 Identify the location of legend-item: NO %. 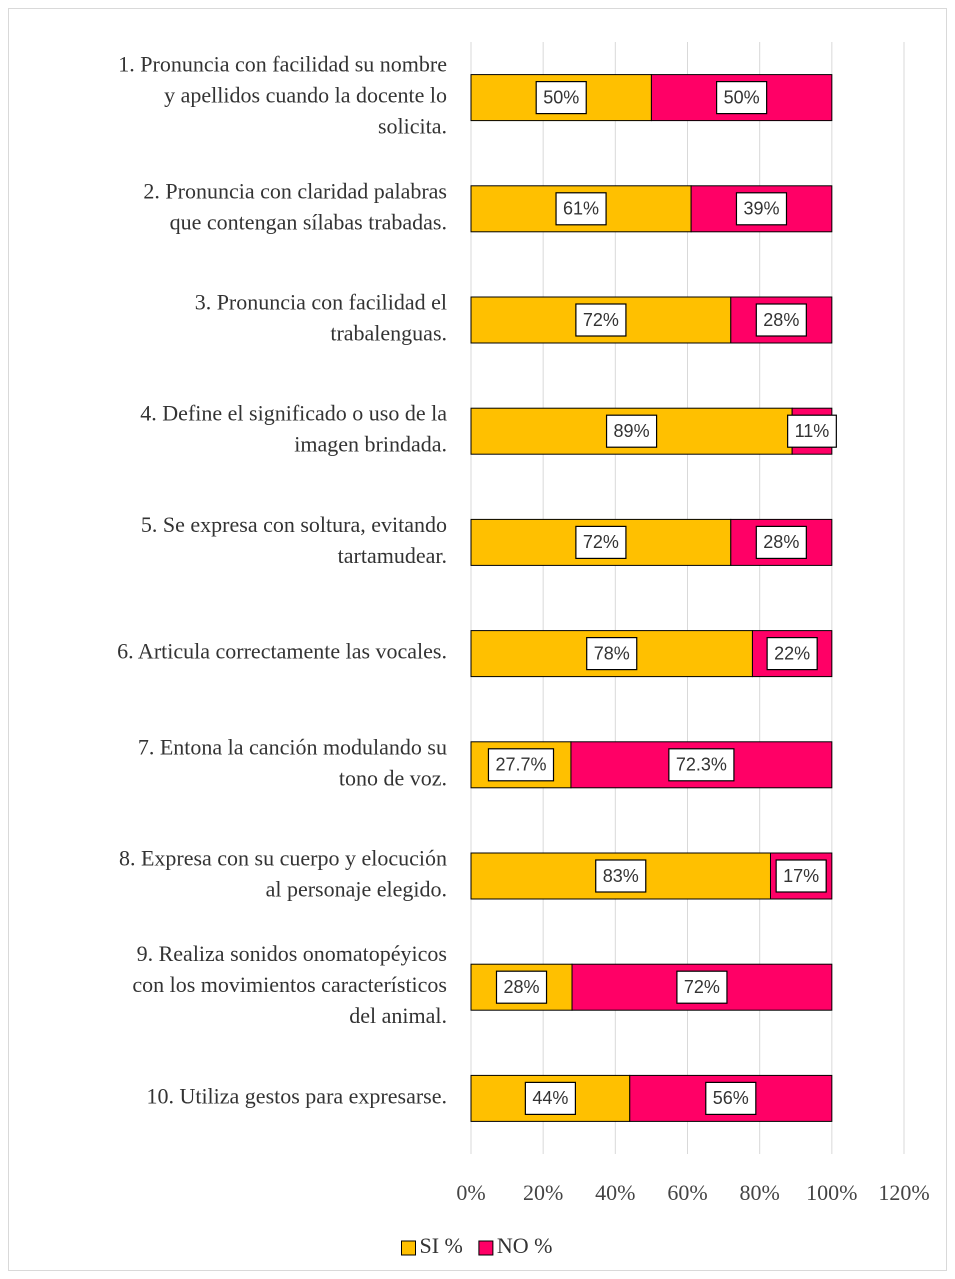
(515, 1245).